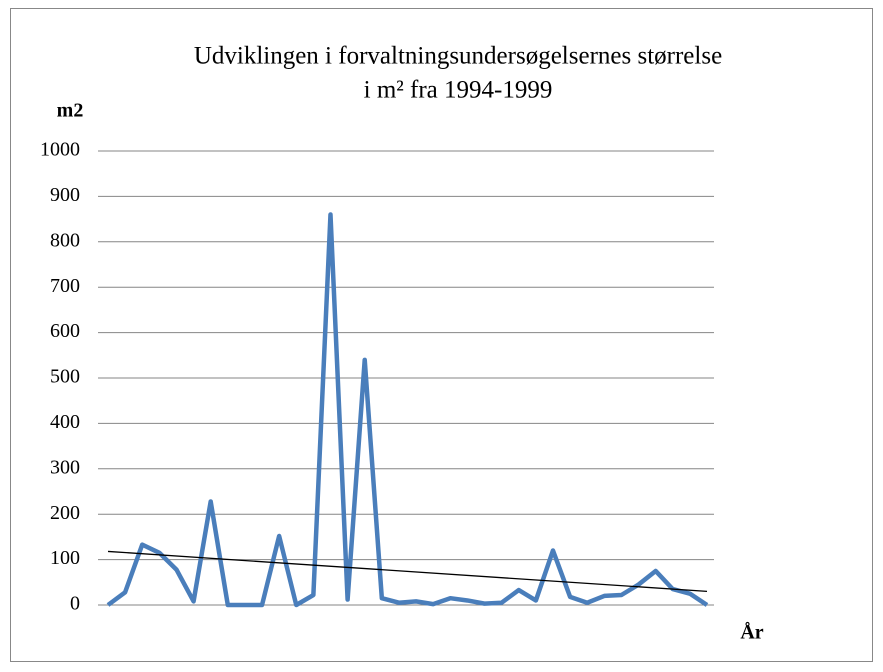  What do you see at coordinates (751, 632) in the screenshot?
I see `x-axis-label: År` at bounding box center [751, 632].